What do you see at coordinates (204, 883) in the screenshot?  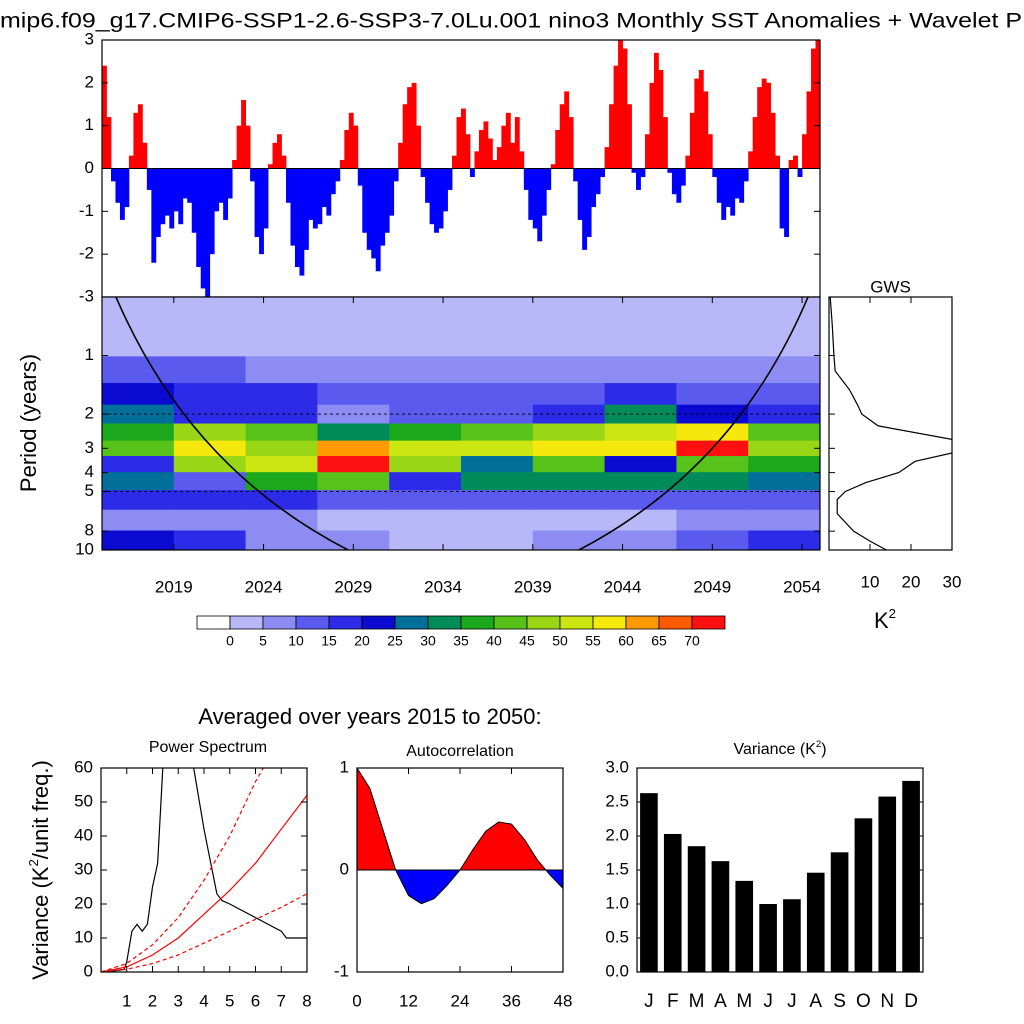 I see `spectrum-line` at bounding box center [204, 883].